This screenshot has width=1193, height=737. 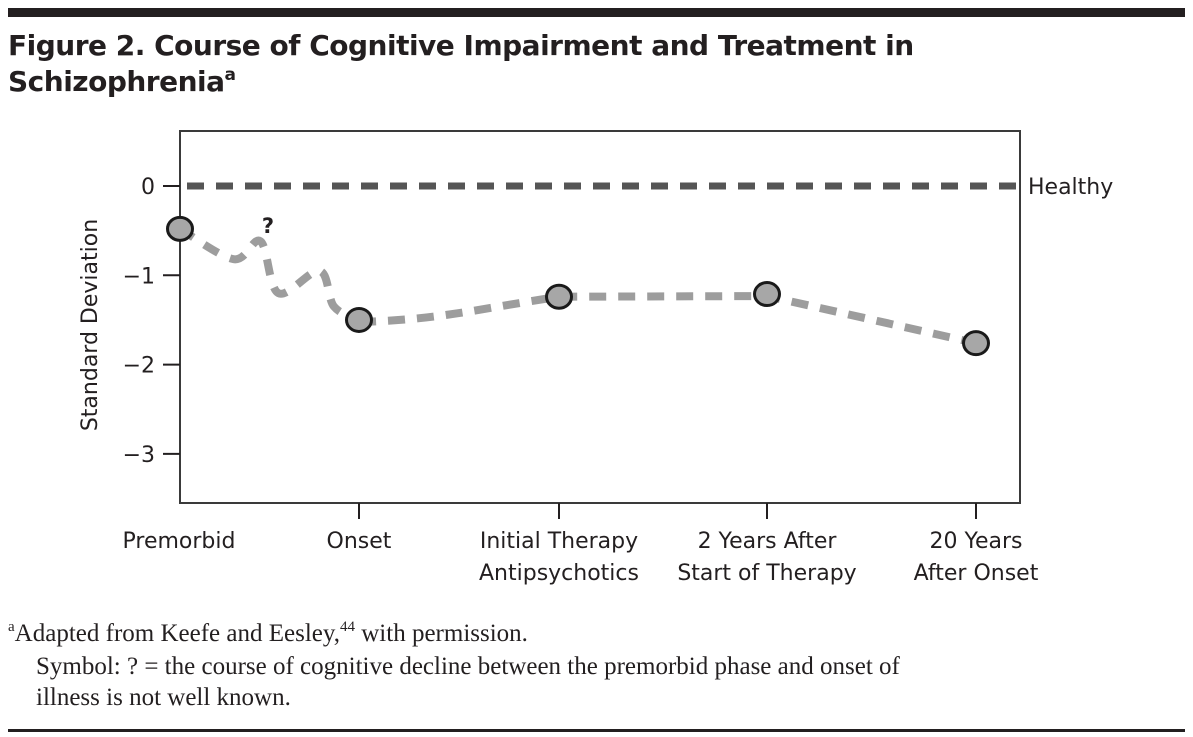 What do you see at coordinates (148, 187) in the screenshot?
I see `y-tick-label: 0` at bounding box center [148, 187].